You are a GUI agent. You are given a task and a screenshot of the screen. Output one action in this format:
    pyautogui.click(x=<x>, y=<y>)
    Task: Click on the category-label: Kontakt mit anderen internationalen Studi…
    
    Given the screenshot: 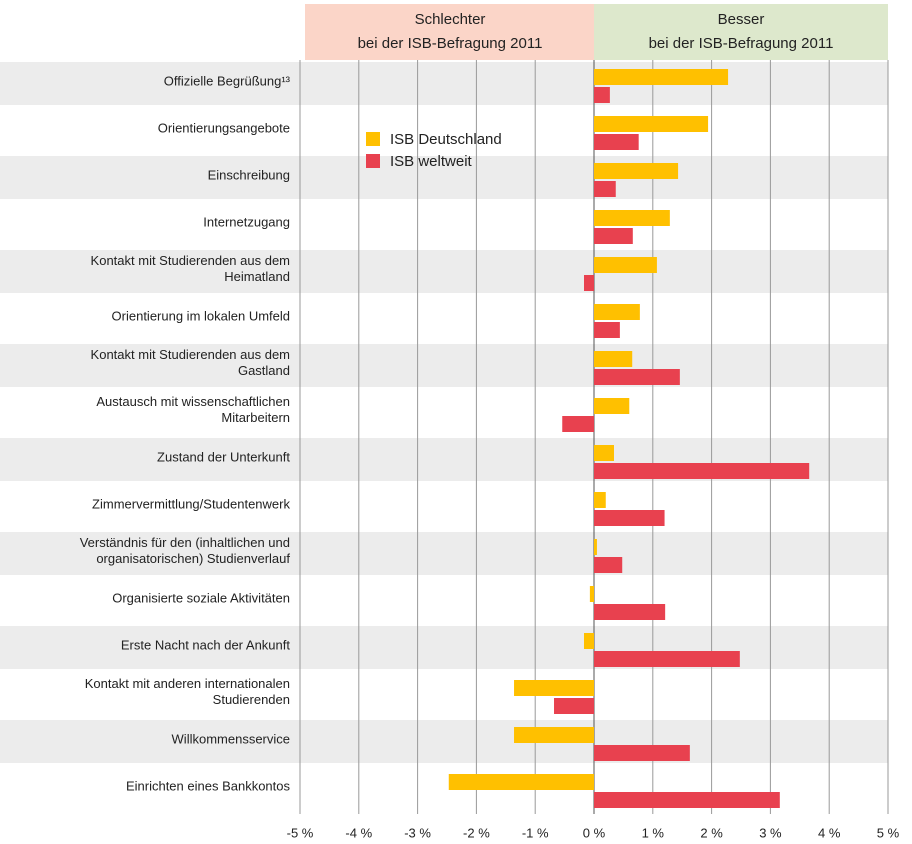 What is the action you would take?
    pyautogui.click(x=187, y=691)
    